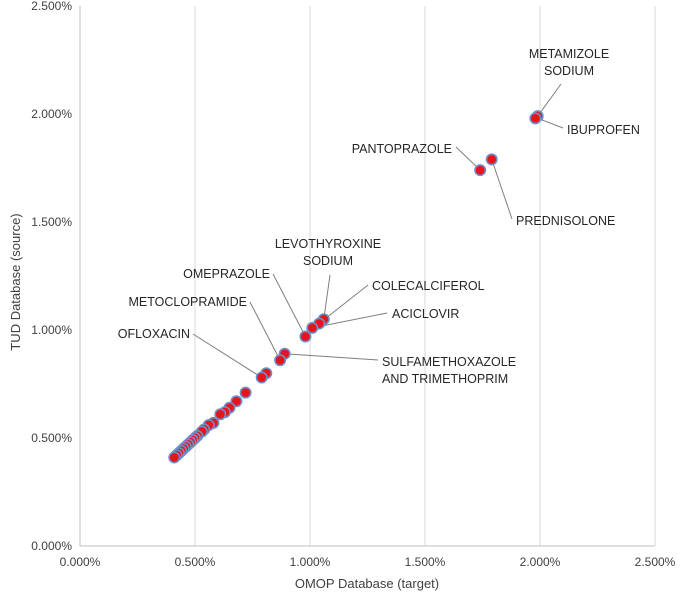  What do you see at coordinates (310, 562) in the screenshot?
I see `x-tick-label: 1.000%` at bounding box center [310, 562].